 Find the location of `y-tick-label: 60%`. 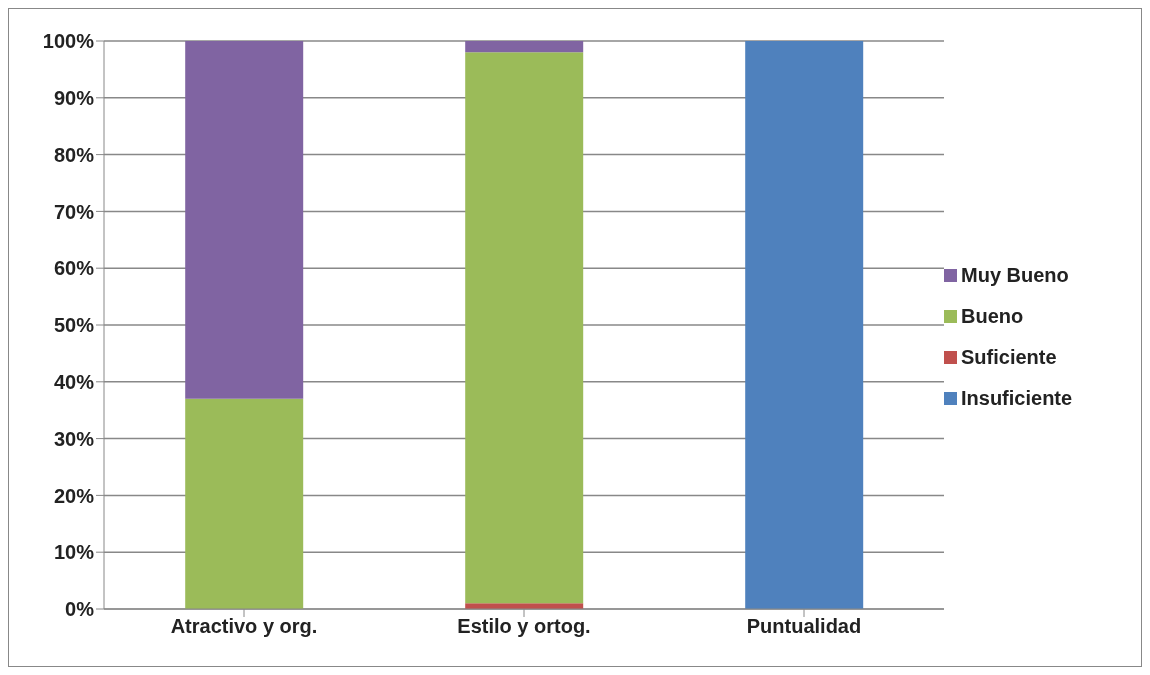

y-tick-label: 60% is located at coordinates (74, 268).